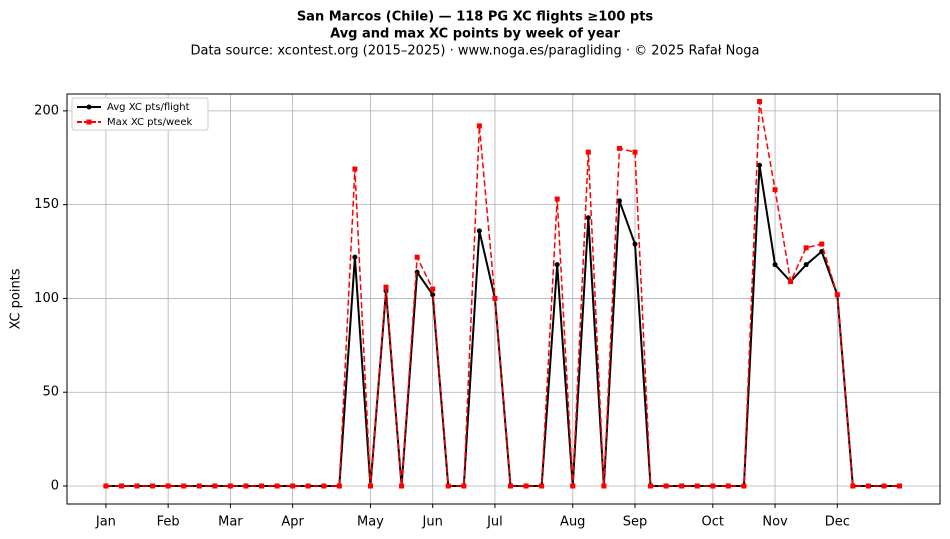 The width and height of the screenshot is (950, 539). I want to click on y-tick-label: 150, so click(46, 204).